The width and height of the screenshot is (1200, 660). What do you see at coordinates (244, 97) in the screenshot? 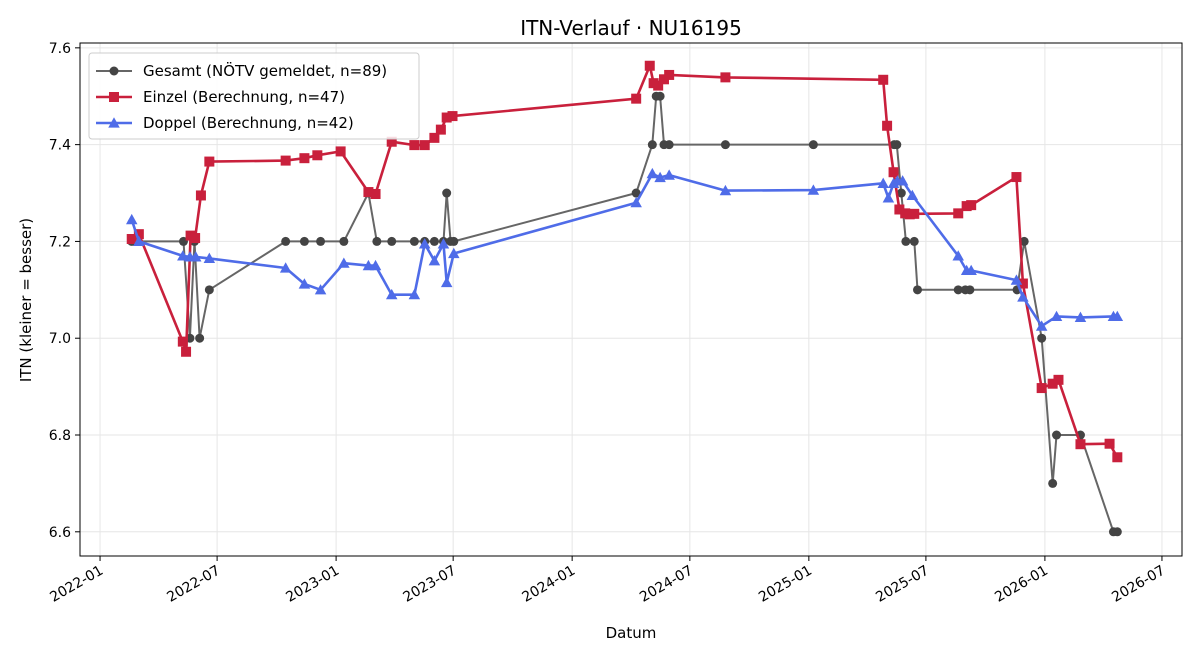
I see `legend-label: Einzel (Berechnung, n=47)` at bounding box center [244, 97].